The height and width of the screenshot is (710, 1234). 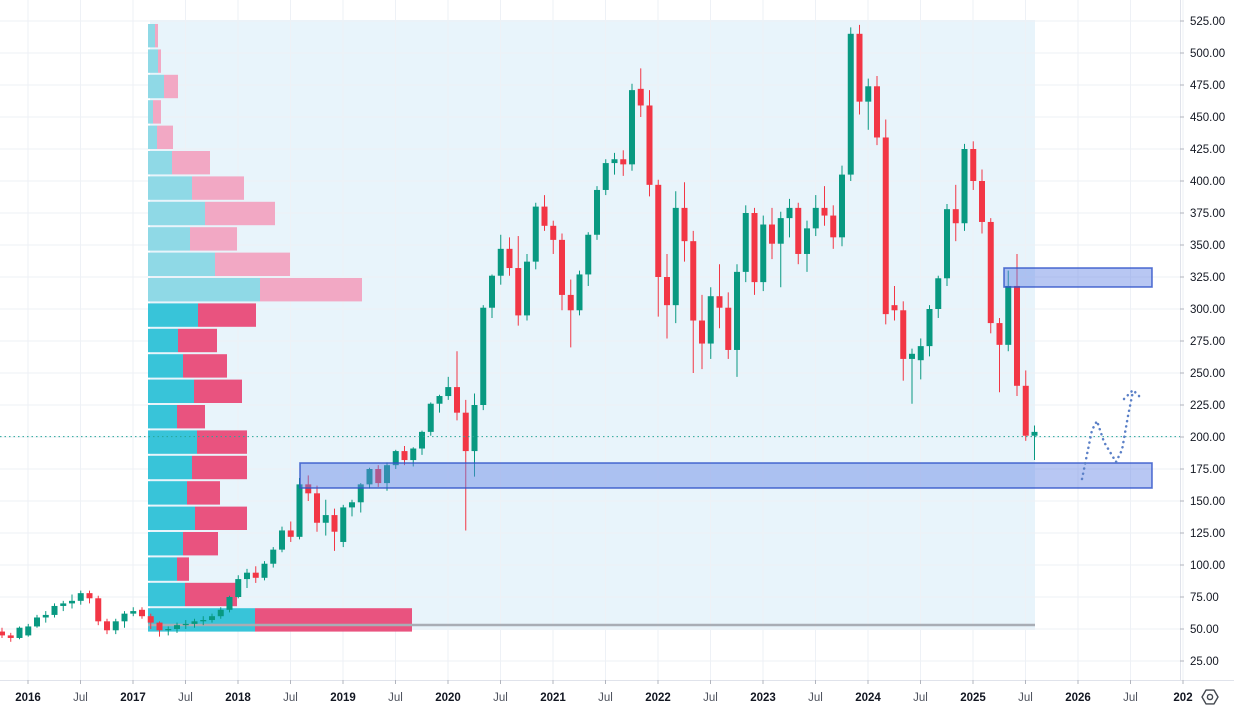 I want to click on time-axis-label: 2022, so click(x=658, y=698).